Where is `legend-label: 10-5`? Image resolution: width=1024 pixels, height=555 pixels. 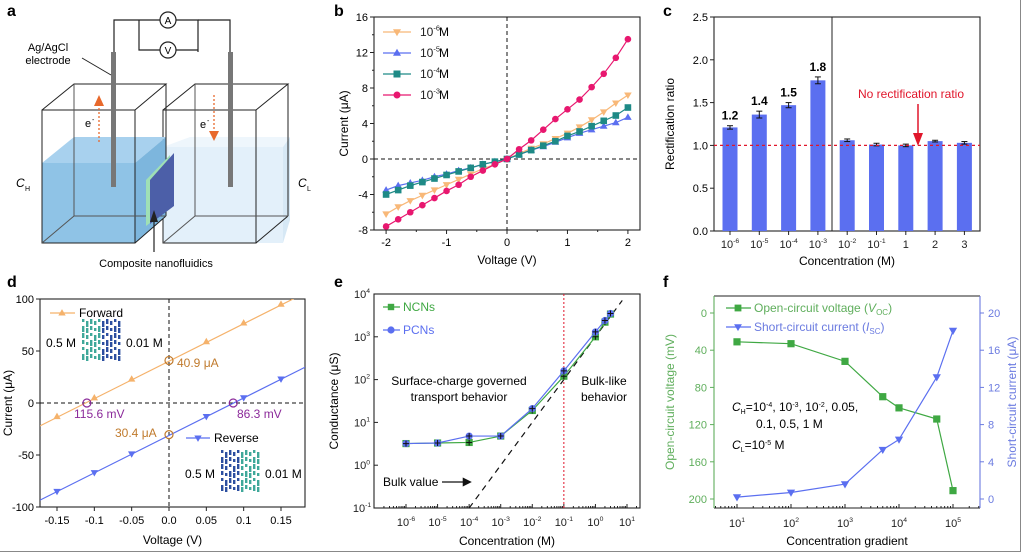 legend-label: 10-5 is located at coordinates (430, 52).